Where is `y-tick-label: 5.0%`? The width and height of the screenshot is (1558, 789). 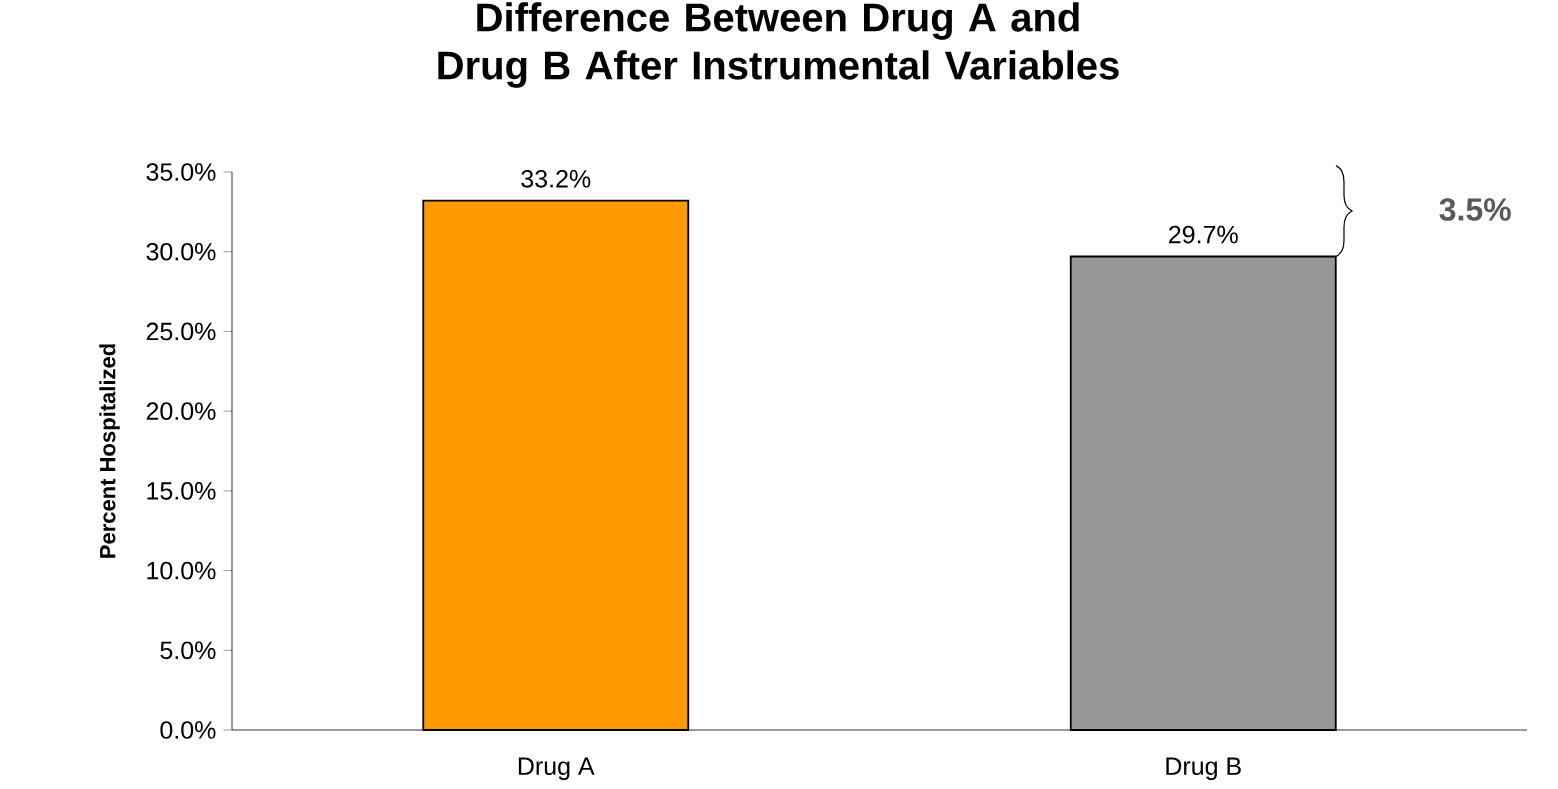
y-tick-label: 5.0% is located at coordinates (188, 650).